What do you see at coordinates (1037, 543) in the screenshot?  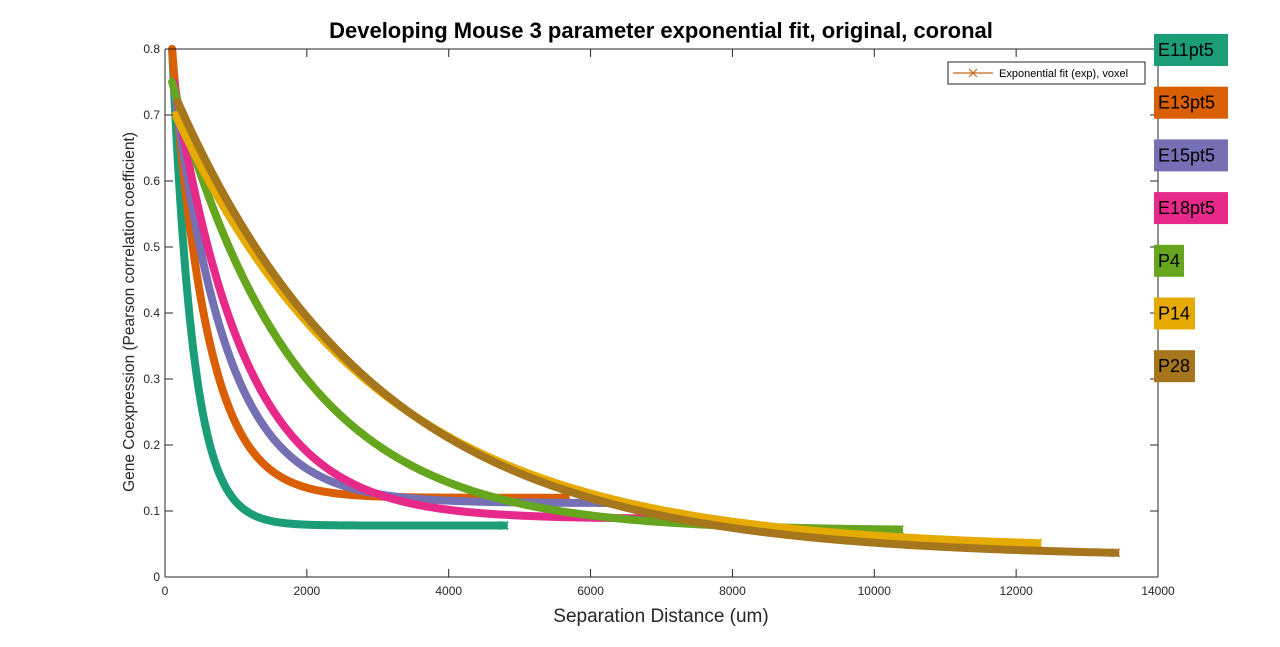 I see `series-end-marker-p14` at bounding box center [1037, 543].